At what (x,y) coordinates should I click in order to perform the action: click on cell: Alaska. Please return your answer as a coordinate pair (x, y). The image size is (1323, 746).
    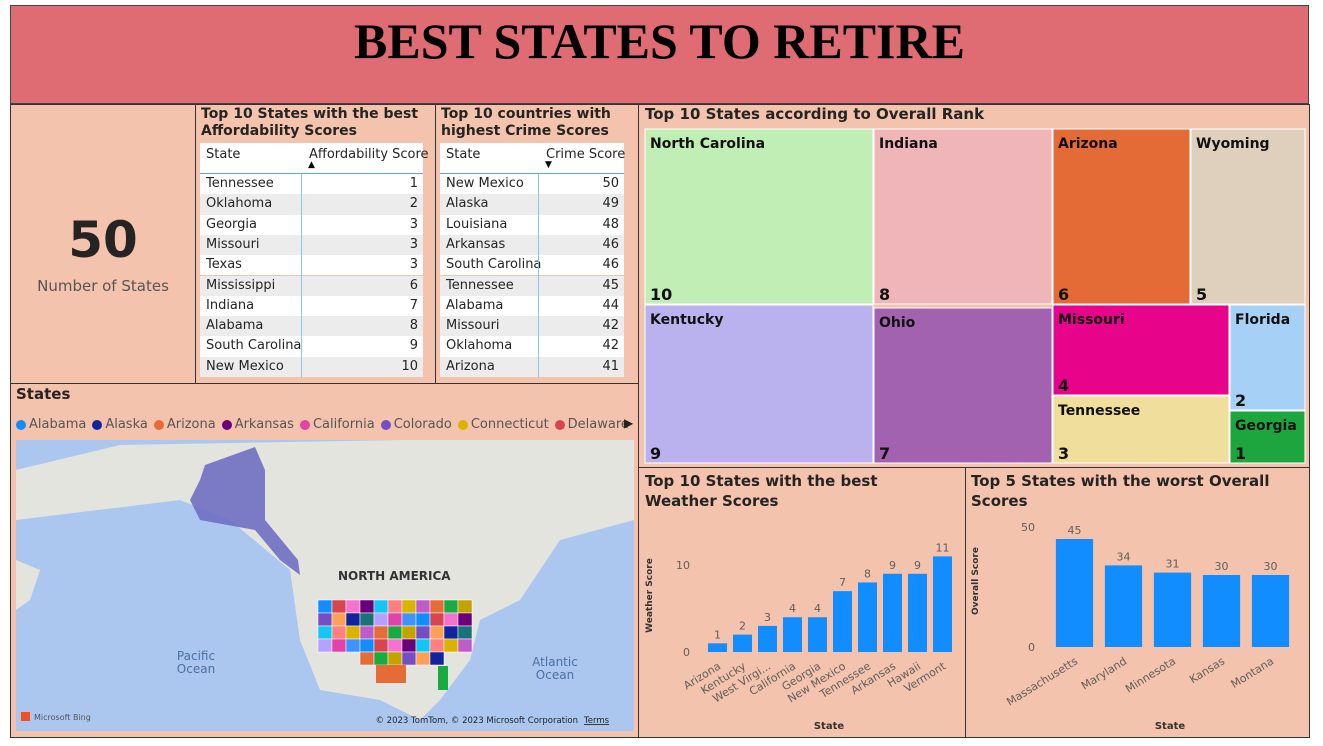
    Looking at the image, I should click on (467, 204).